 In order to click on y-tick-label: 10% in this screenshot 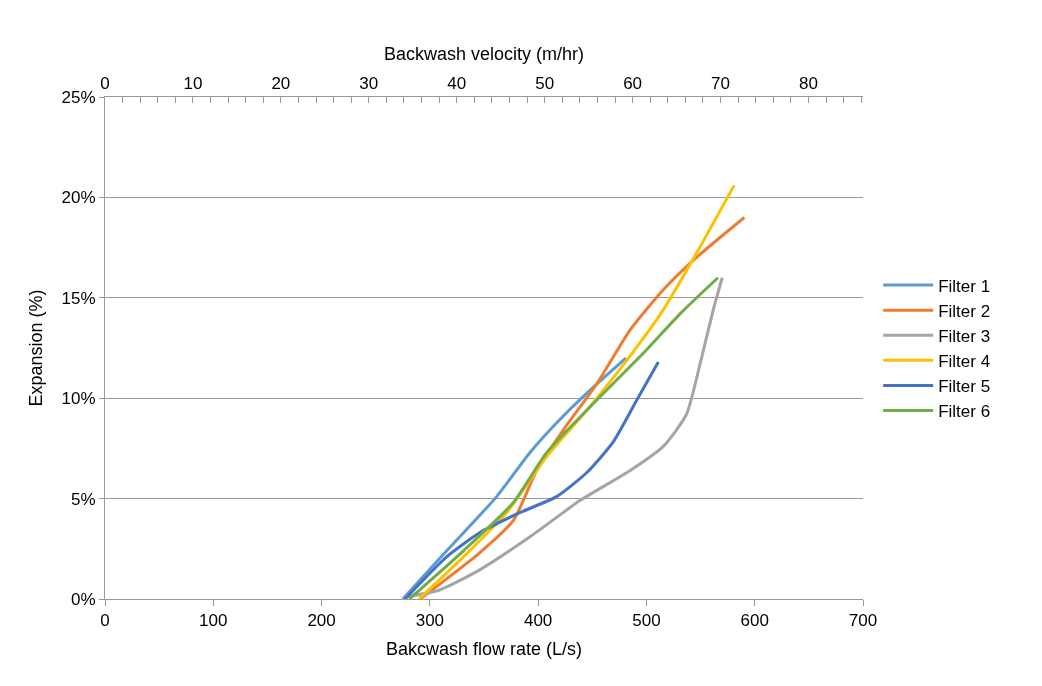, I will do `click(78, 399)`.